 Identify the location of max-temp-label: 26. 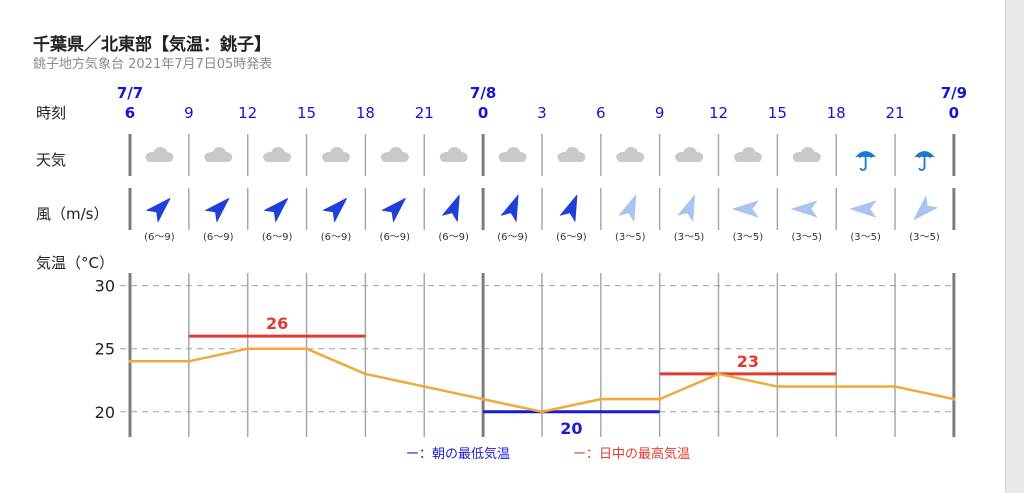
(277, 323).